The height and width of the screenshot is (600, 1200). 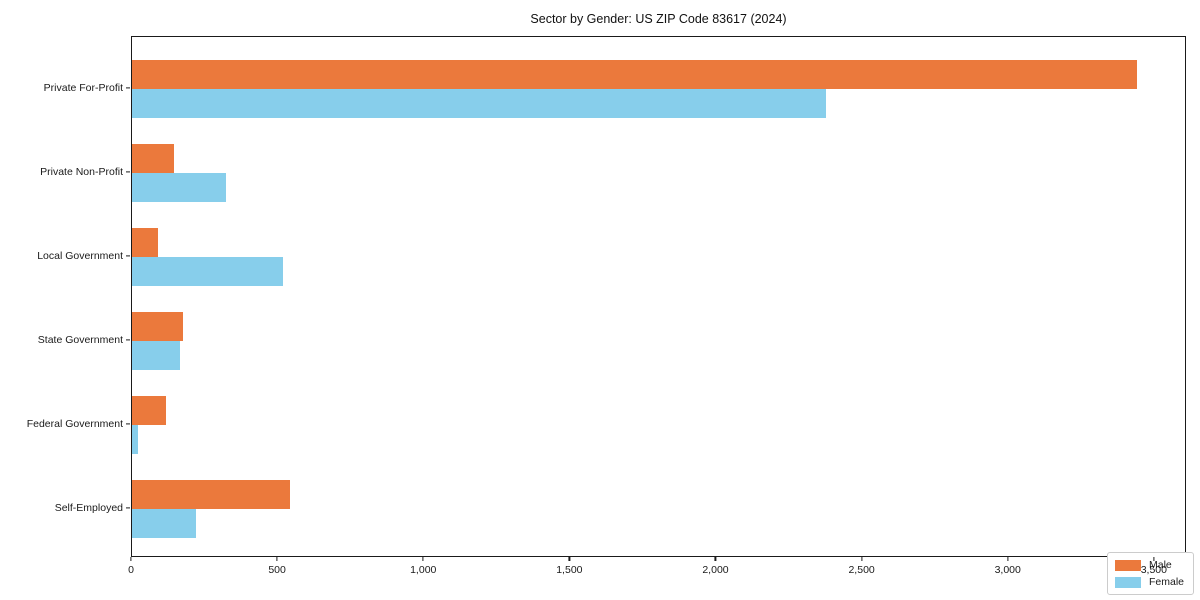 I want to click on bar-female-private-non-profit, so click(x=179, y=187).